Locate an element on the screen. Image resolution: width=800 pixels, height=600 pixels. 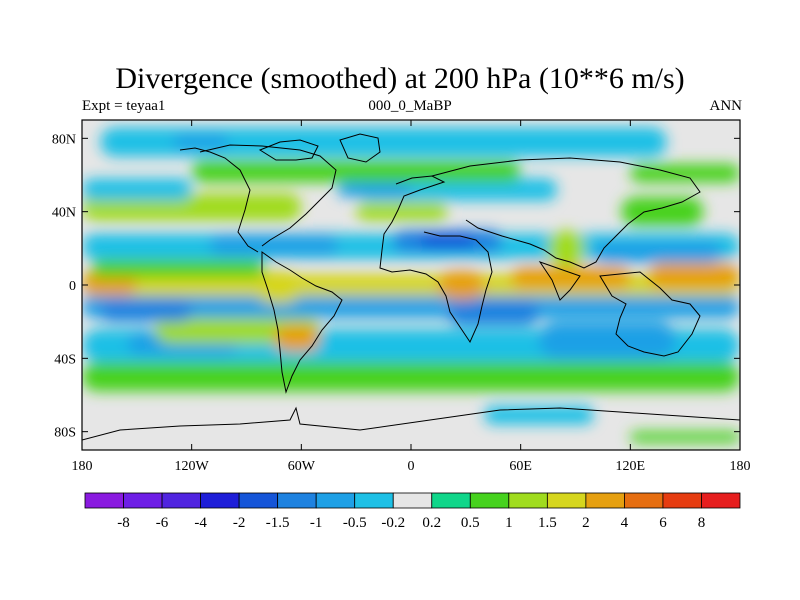
y-tick-label: 40S is located at coordinates (65, 359).